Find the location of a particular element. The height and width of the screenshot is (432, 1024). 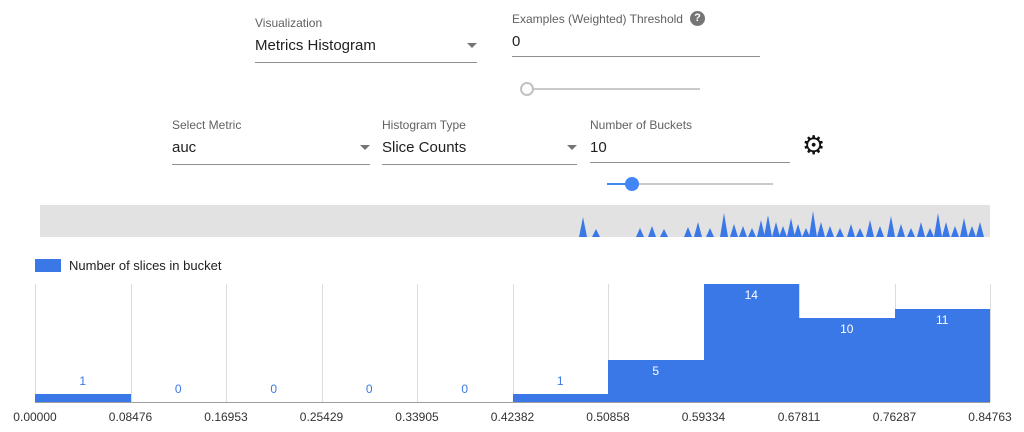

threshold-slider is located at coordinates (610, 89).